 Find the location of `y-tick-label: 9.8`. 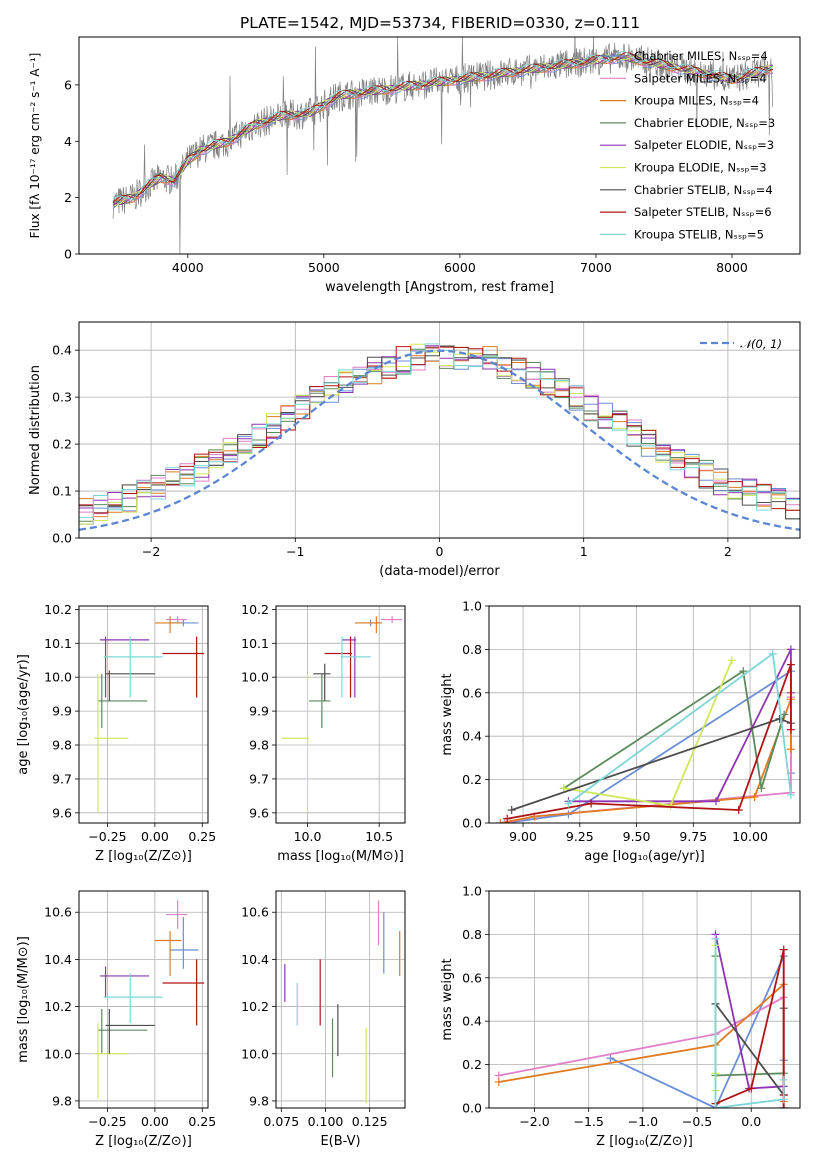

y-tick-label: 9.8 is located at coordinates (259, 745).